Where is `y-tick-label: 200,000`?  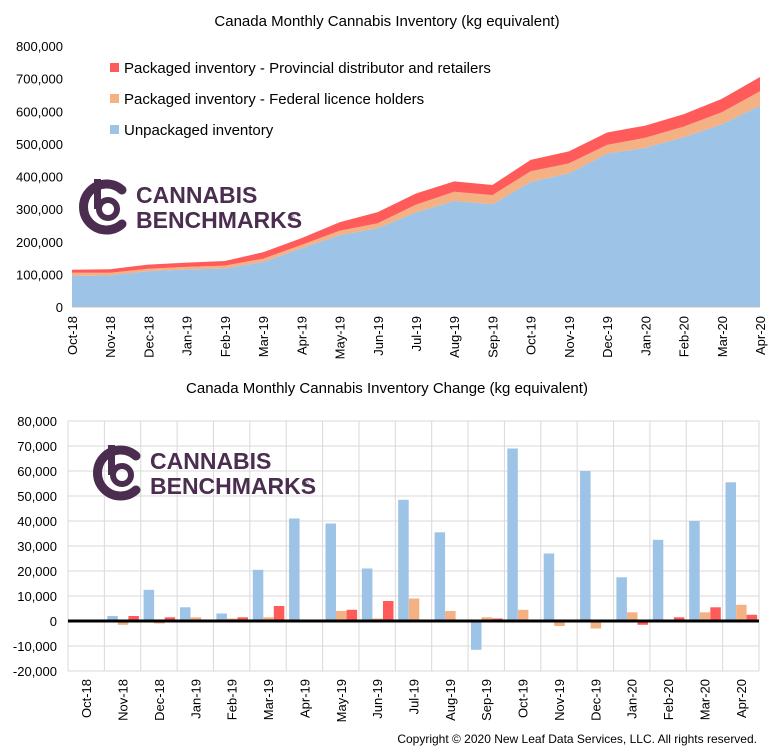
y-tick-label: 200,000 is located at coordinates (39, 242).